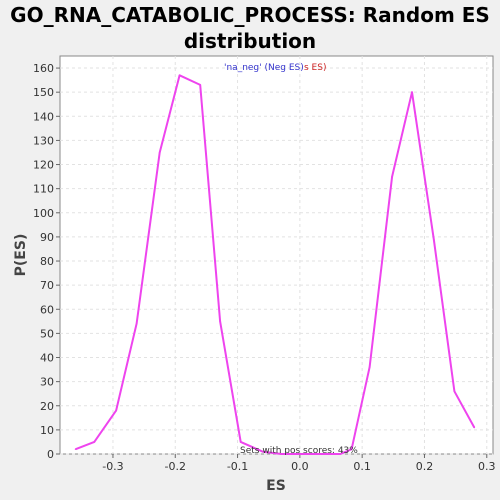  What do you see at coordinates (237, 466) in the screenshot?
I see `x-tick-label: -0.1` at bounding box center [237, 466].